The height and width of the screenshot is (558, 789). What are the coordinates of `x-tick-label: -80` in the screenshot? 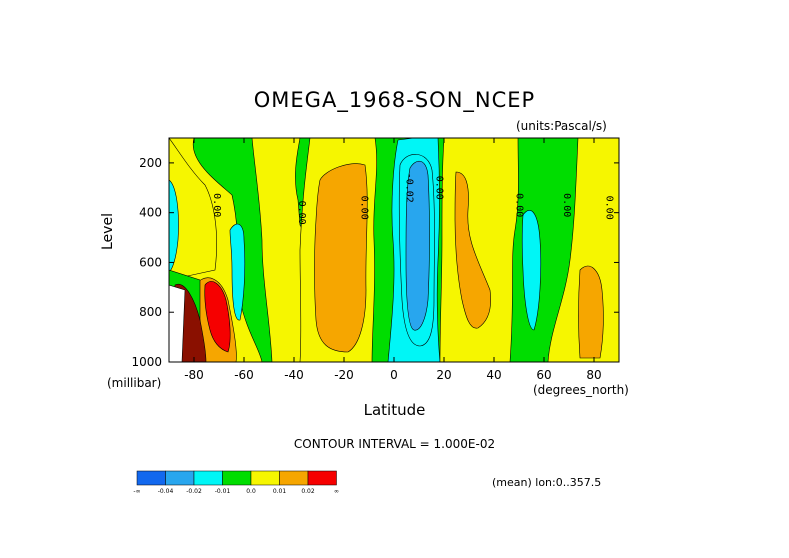 It's located at (194, 375).